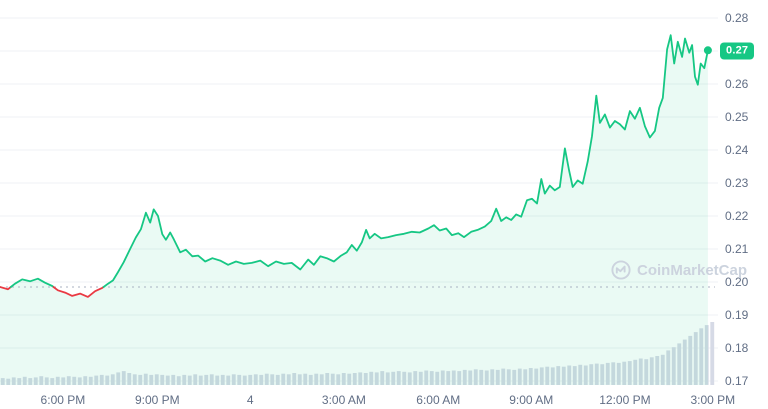  What do you see at coordinates (621, 270) in the screenshot?
I see `coinmarketcap-logo-icon` at bounding box center [621, 270].